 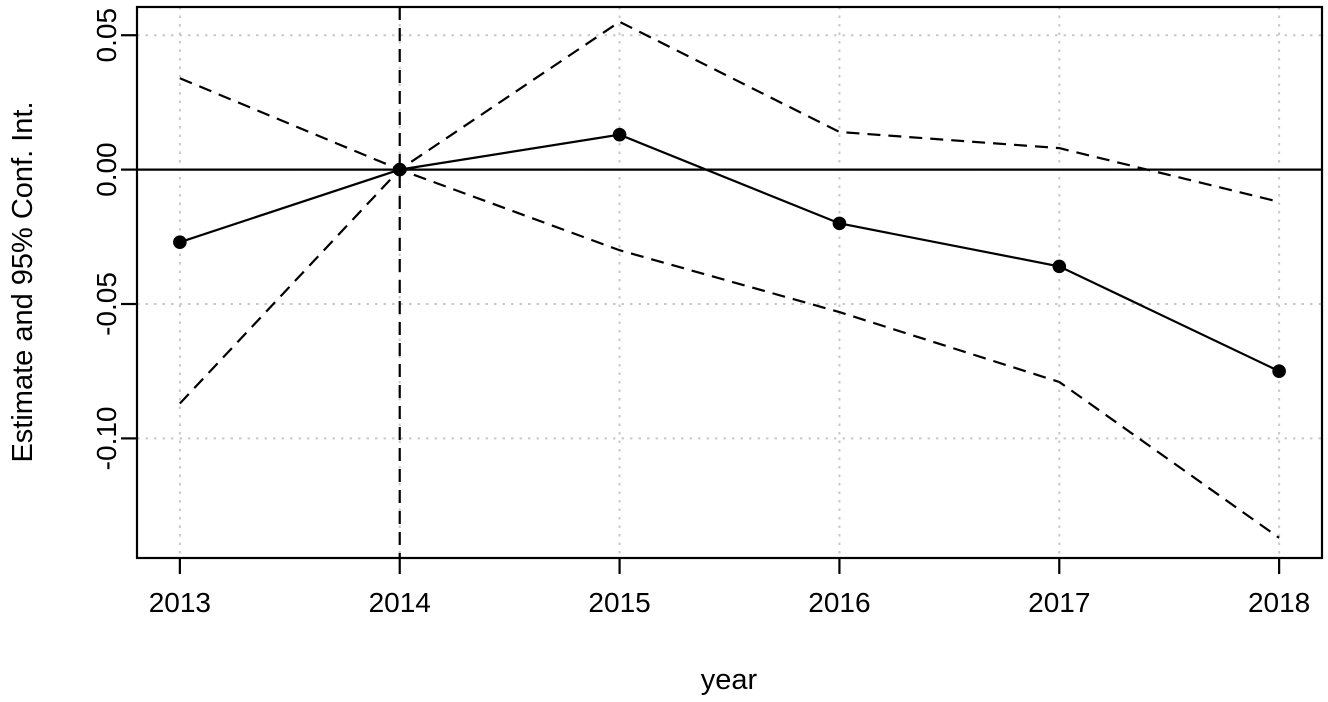 I want to click on y-tick-label: 0.00, so click(x=106, y=169).